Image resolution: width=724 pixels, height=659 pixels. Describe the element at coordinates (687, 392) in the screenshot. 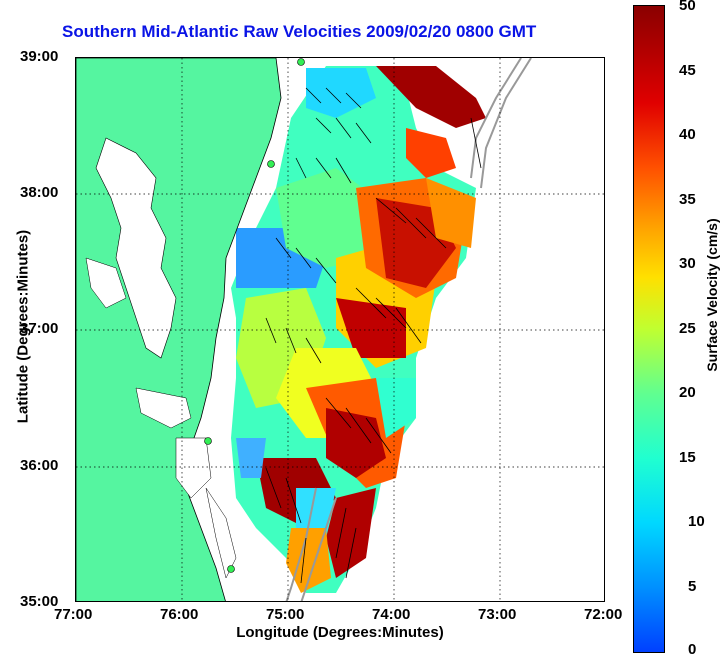

I see `colorbar-tick-label: 20` at that location.